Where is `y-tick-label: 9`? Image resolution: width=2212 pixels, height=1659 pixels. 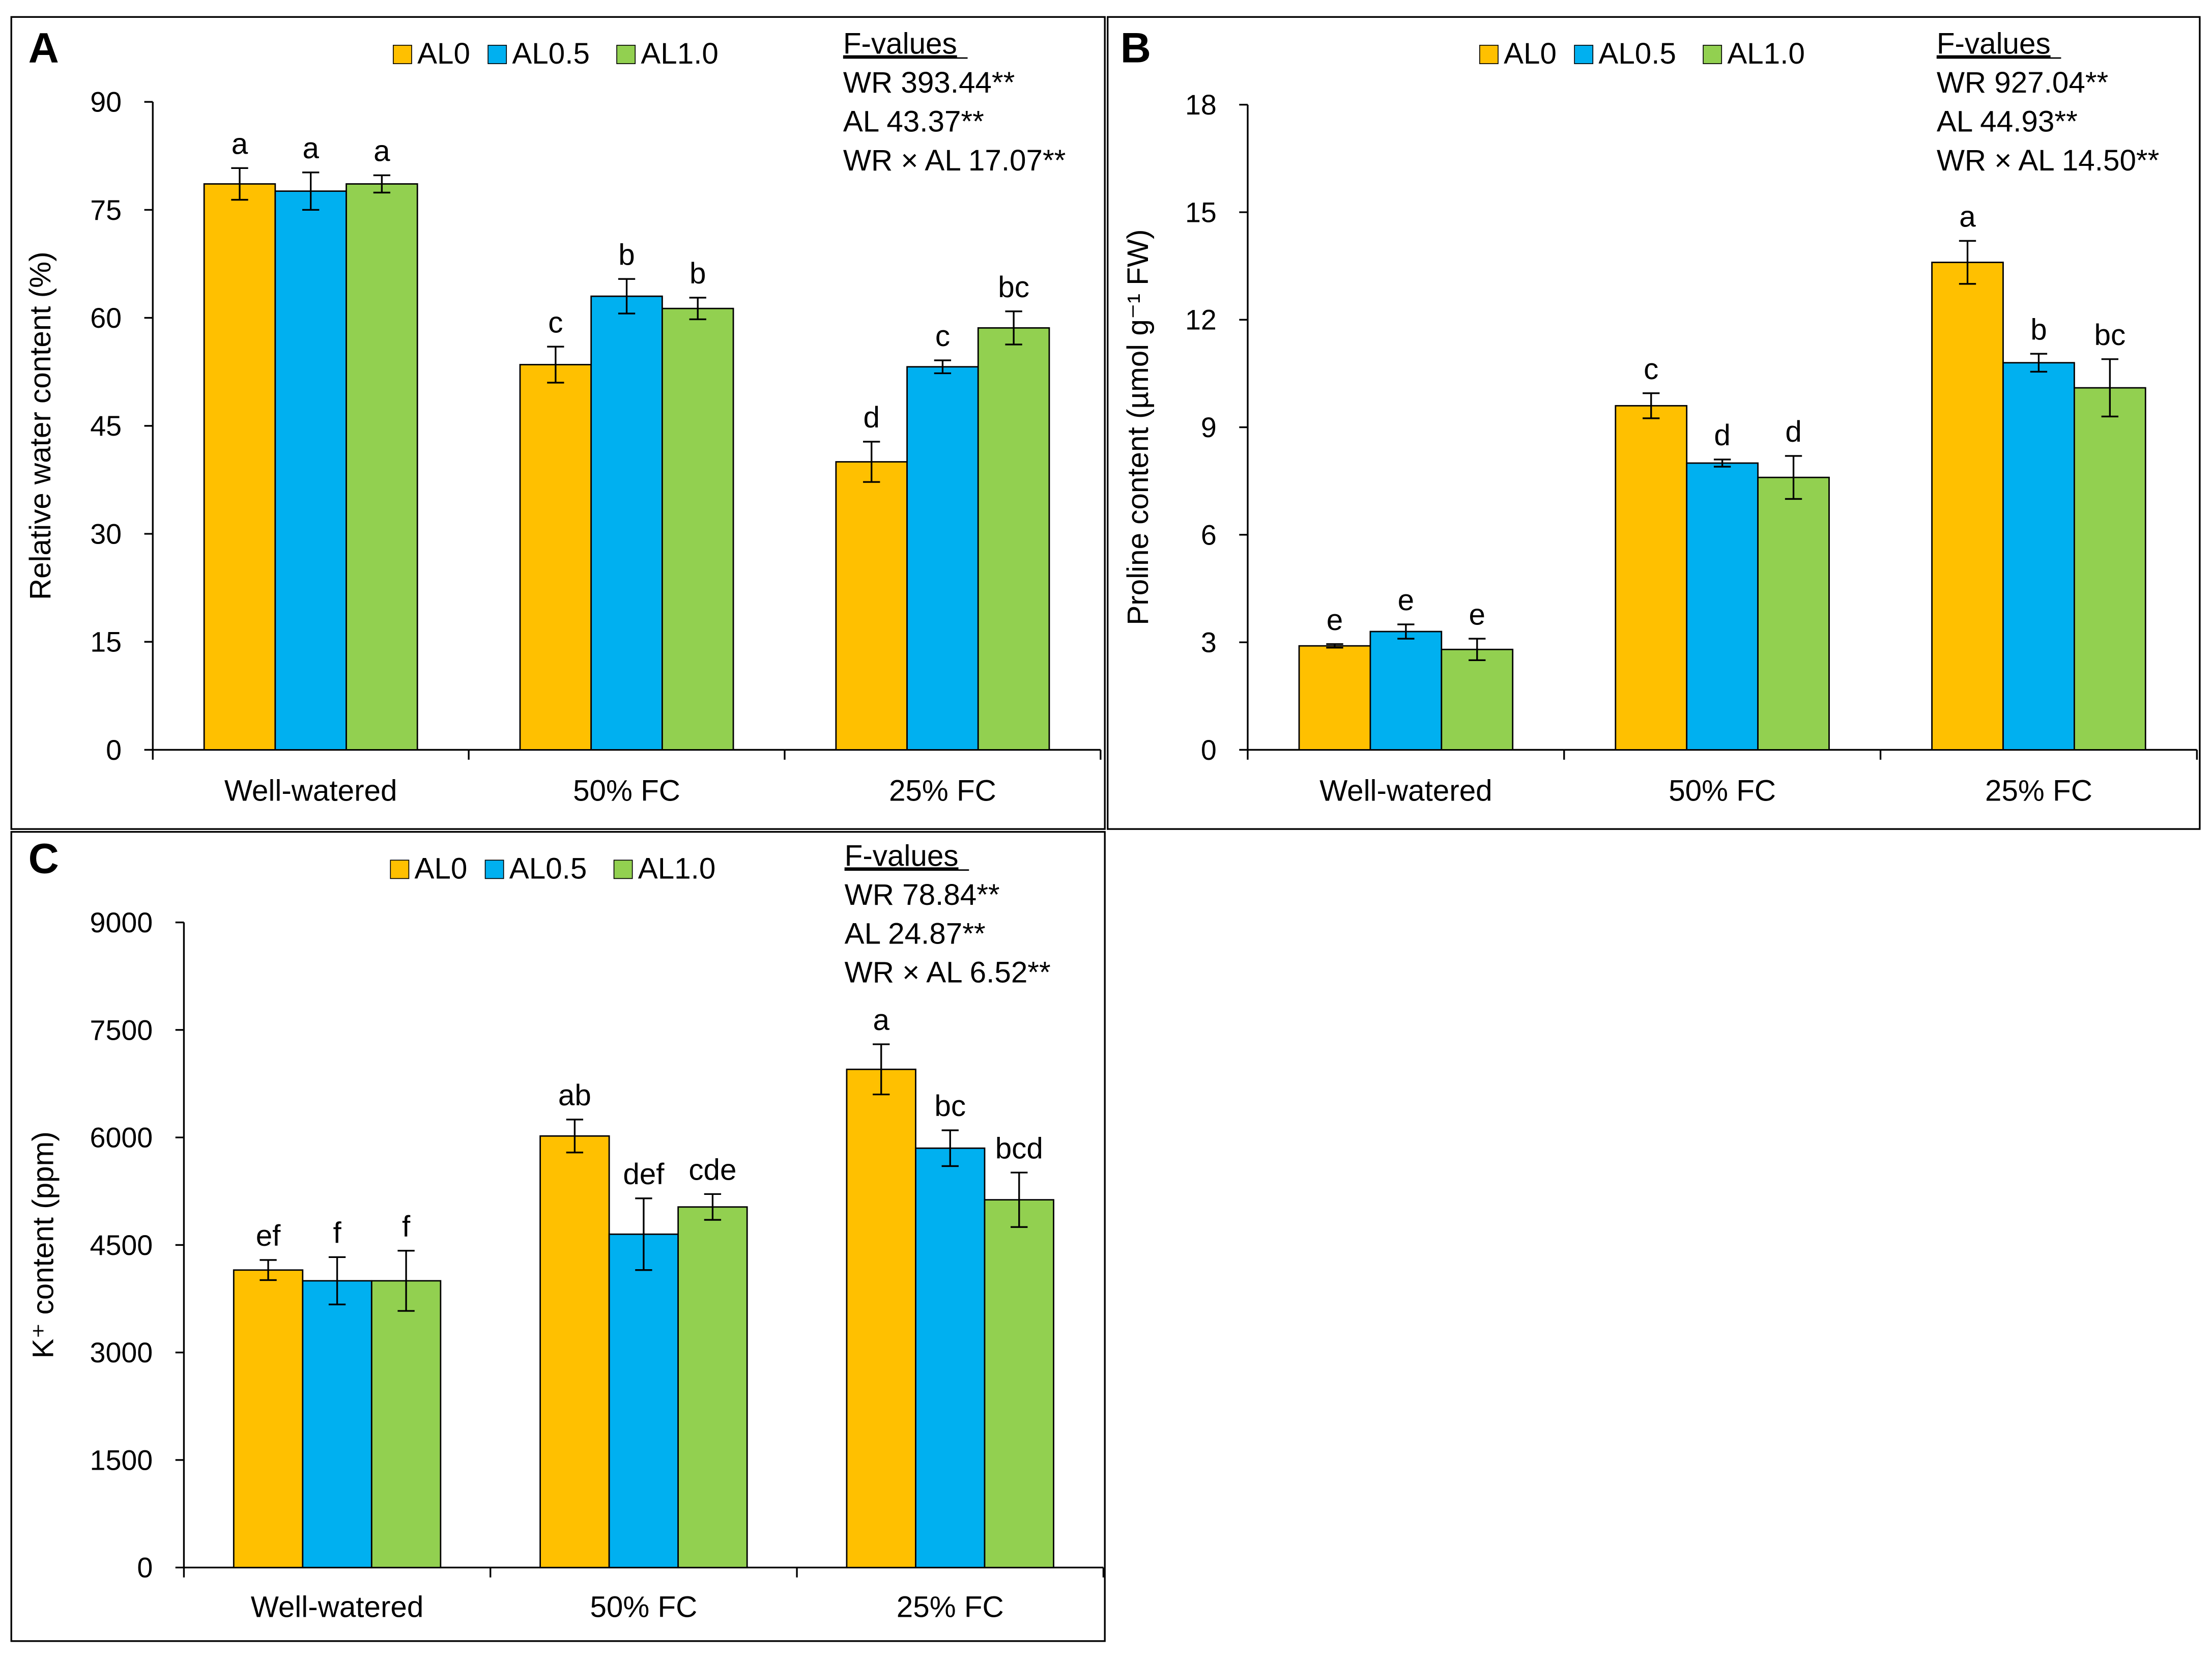 y-tick-label: 9 is located at coordinates (1209, 427).